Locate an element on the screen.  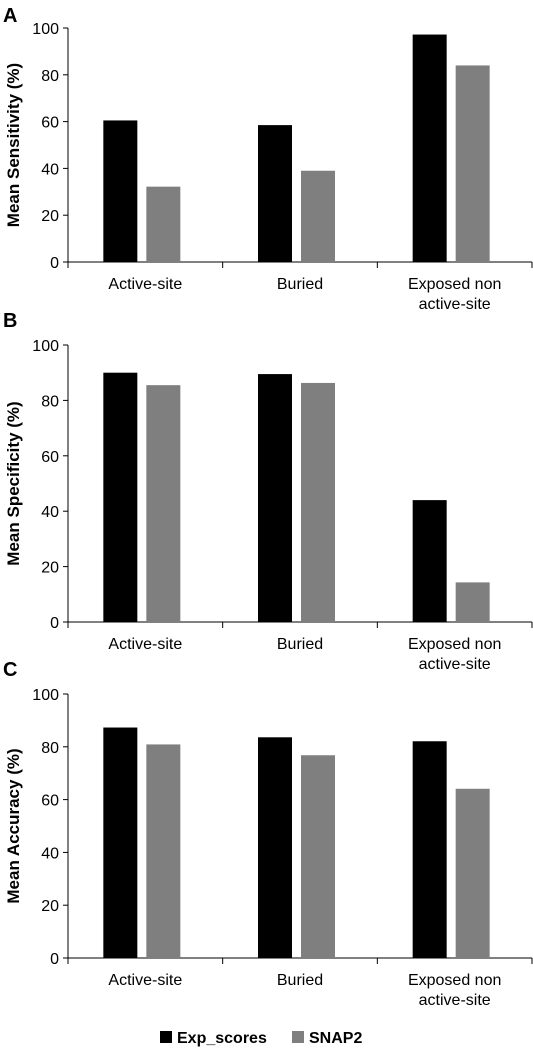
panel-letter: B is located at coordinates (10, 321).